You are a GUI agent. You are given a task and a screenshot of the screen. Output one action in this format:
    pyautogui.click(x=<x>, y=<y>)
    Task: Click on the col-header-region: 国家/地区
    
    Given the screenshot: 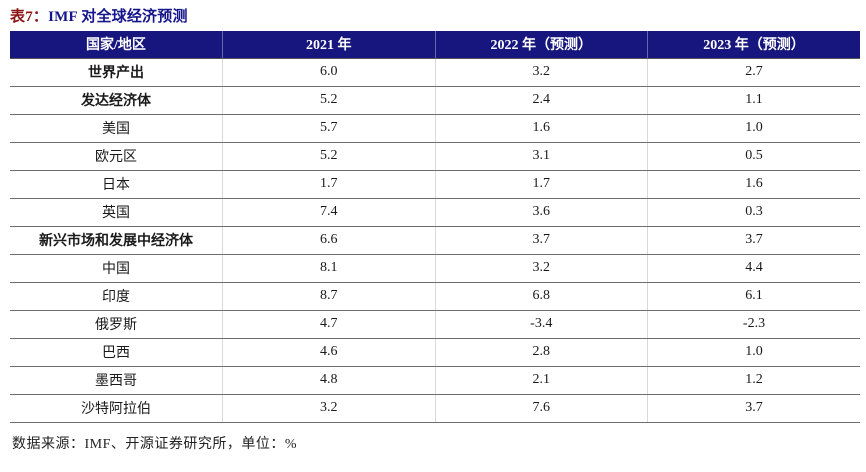 What is the action you would take?
    pyautogui.click(x=116, y=45)
    